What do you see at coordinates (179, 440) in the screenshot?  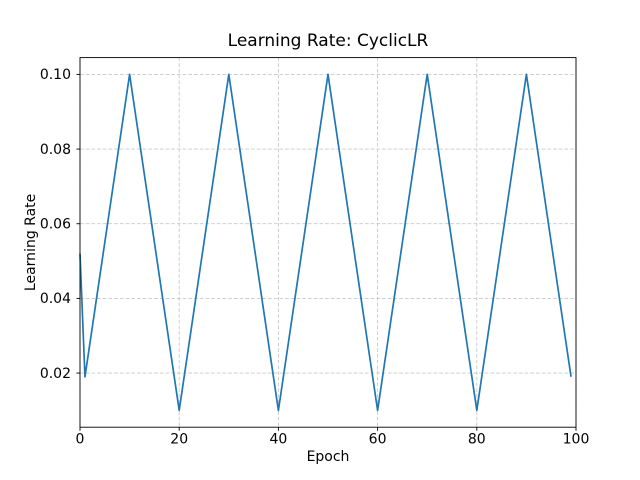 I see `x-tick-label: 20` at bounding box center [179, 440].